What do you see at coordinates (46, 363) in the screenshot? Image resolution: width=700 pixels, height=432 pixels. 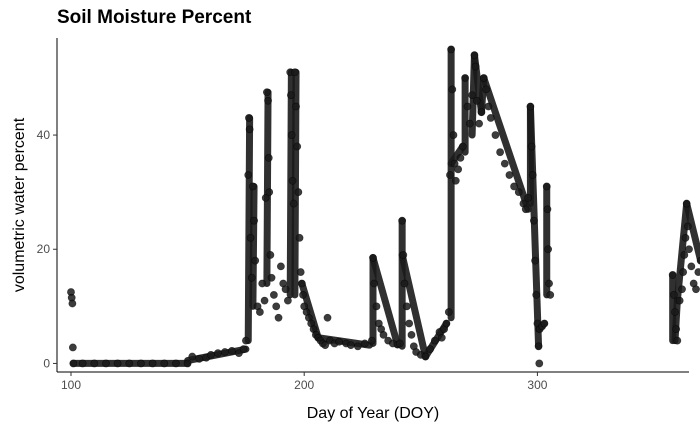 I see `y-tick-label: 0` at bounding box center [46, 363].